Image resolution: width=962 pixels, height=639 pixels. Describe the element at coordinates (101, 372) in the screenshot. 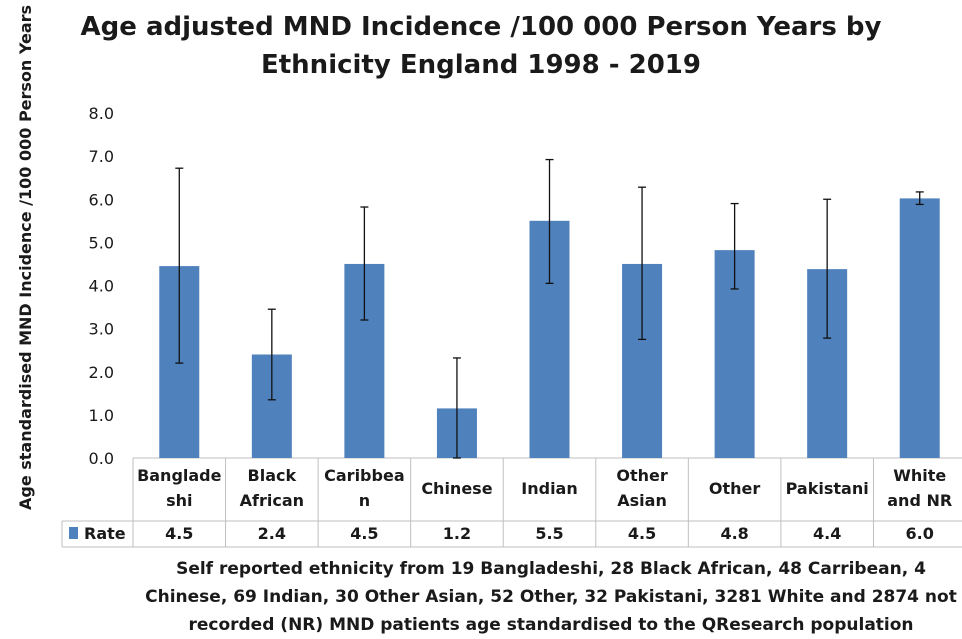

I see `y-tick-label: 2.0` at that location.